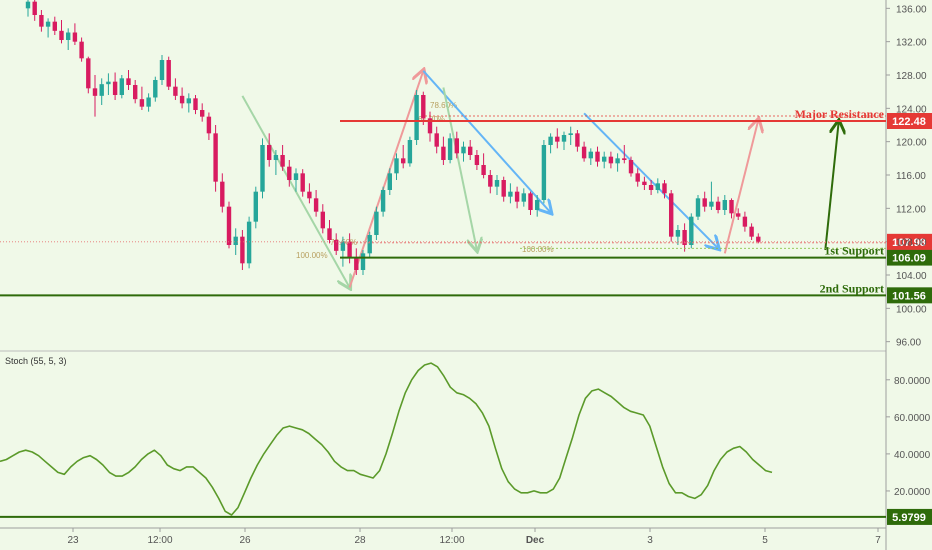 The width and height of the screenshot is (932, 550). I want to click on time-tick-label: Dec, so click(535, 540).